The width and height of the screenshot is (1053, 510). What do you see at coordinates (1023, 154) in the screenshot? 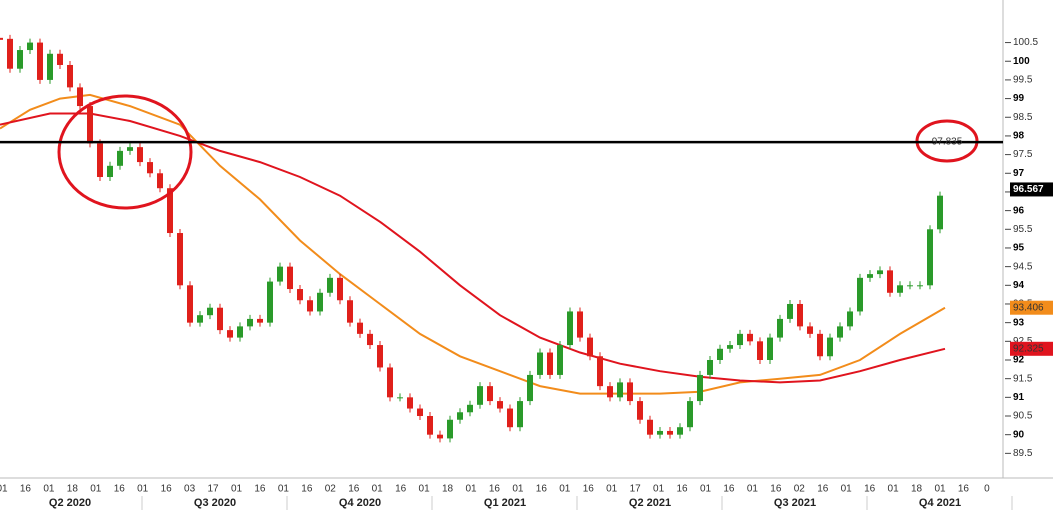
I see `y-tick-label: 97.5` at bounding box center [1023, 154].